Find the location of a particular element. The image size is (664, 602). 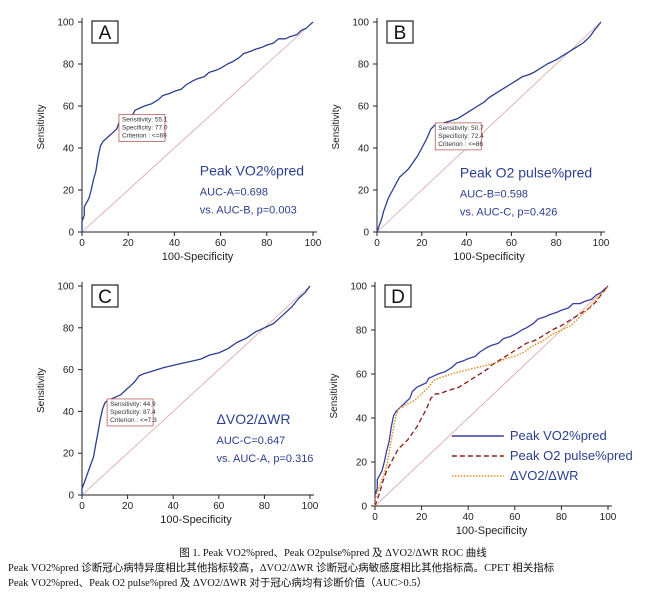

annotation-title: ΔVO2/ΔWR is located at coordinates (254, 419).